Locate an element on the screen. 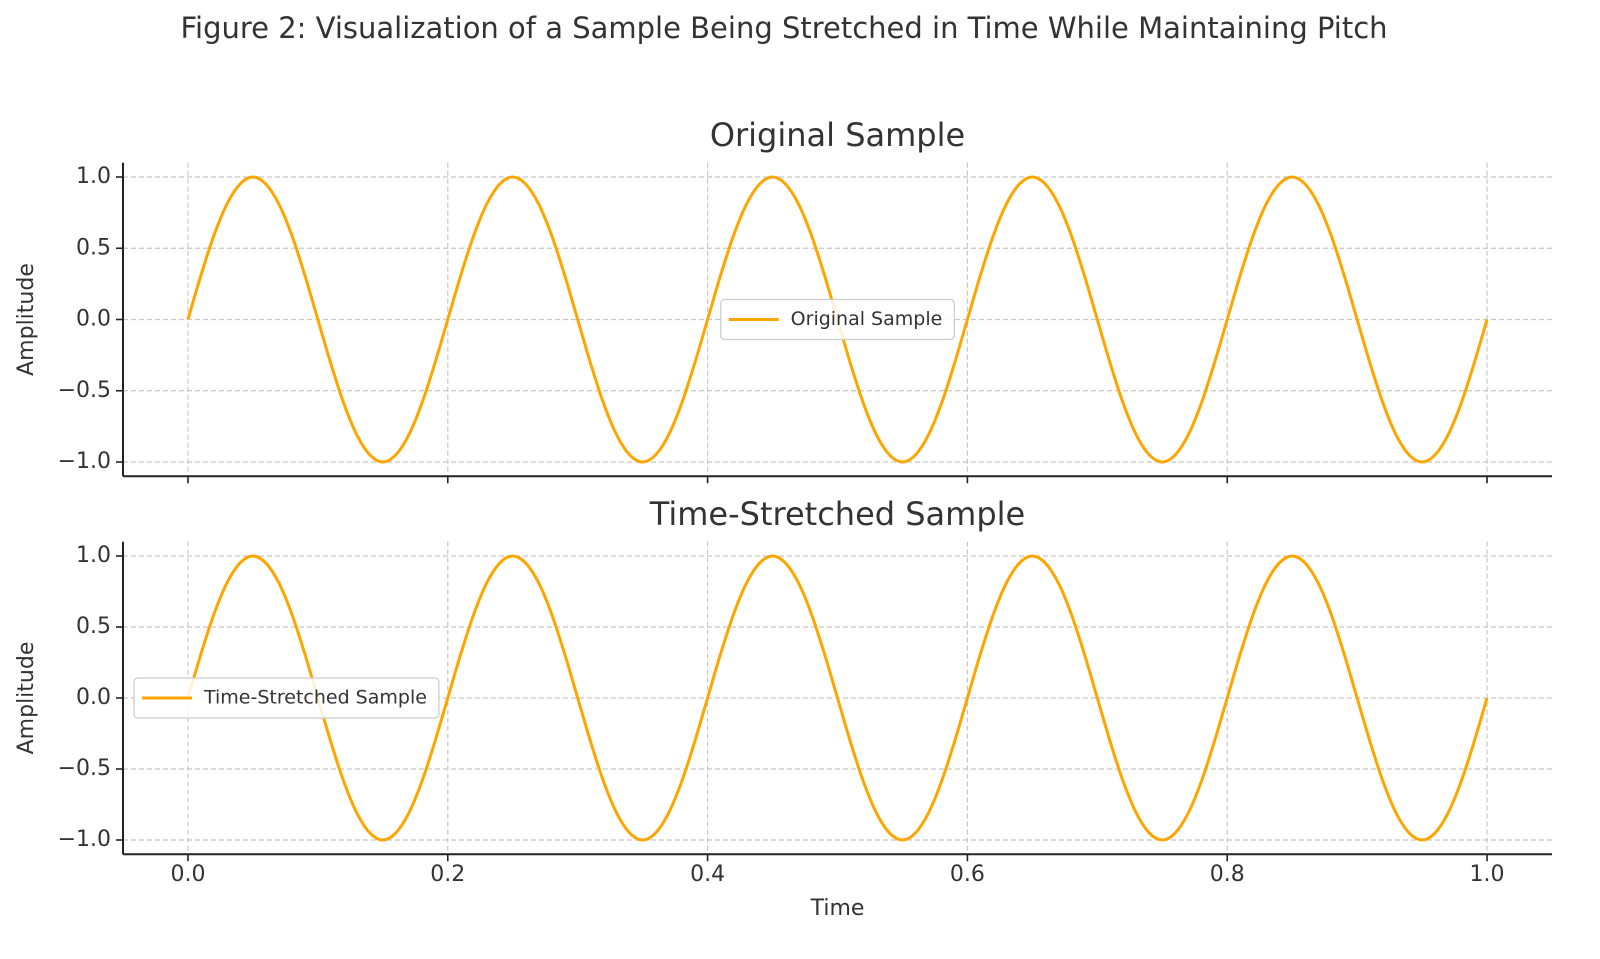 Image resolution: width=1600 pixels, height=959 pixels. x-tick-label: 0.0 is located at coordinates (187, 874).